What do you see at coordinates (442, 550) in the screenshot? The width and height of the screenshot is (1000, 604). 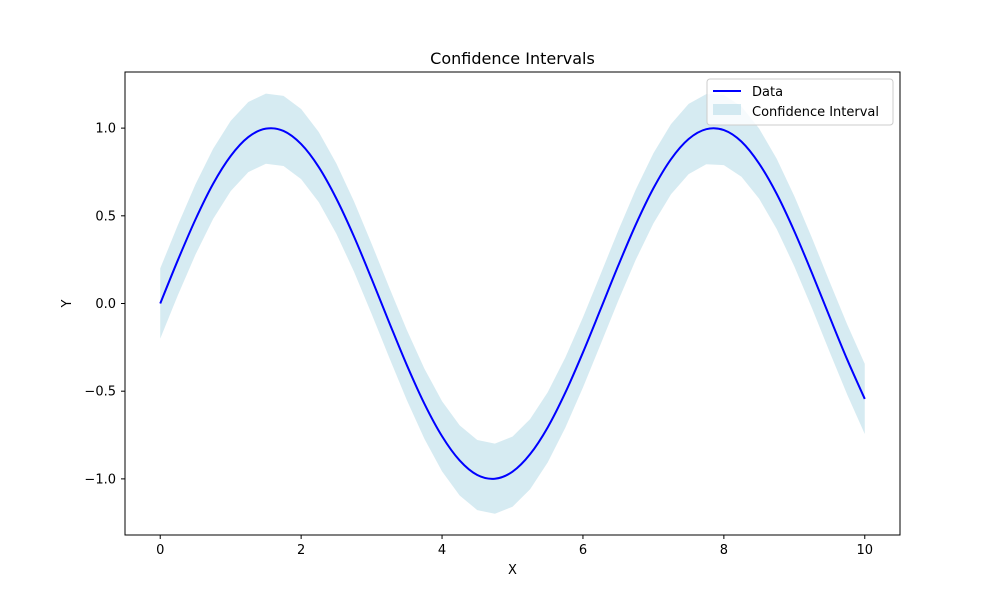 I see `x-tick-label: 4` at bounding box center [442, 550].